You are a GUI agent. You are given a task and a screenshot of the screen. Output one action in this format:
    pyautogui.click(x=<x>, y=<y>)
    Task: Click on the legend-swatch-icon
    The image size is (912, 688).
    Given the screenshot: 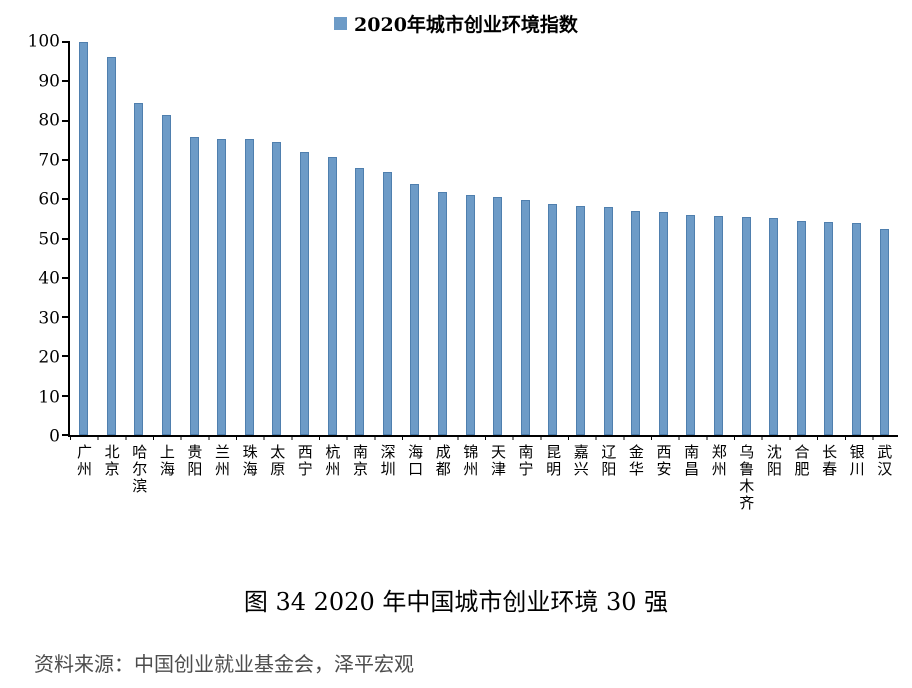 What is the action you would take?
    pyautogui.click(x=341, y=23)
    